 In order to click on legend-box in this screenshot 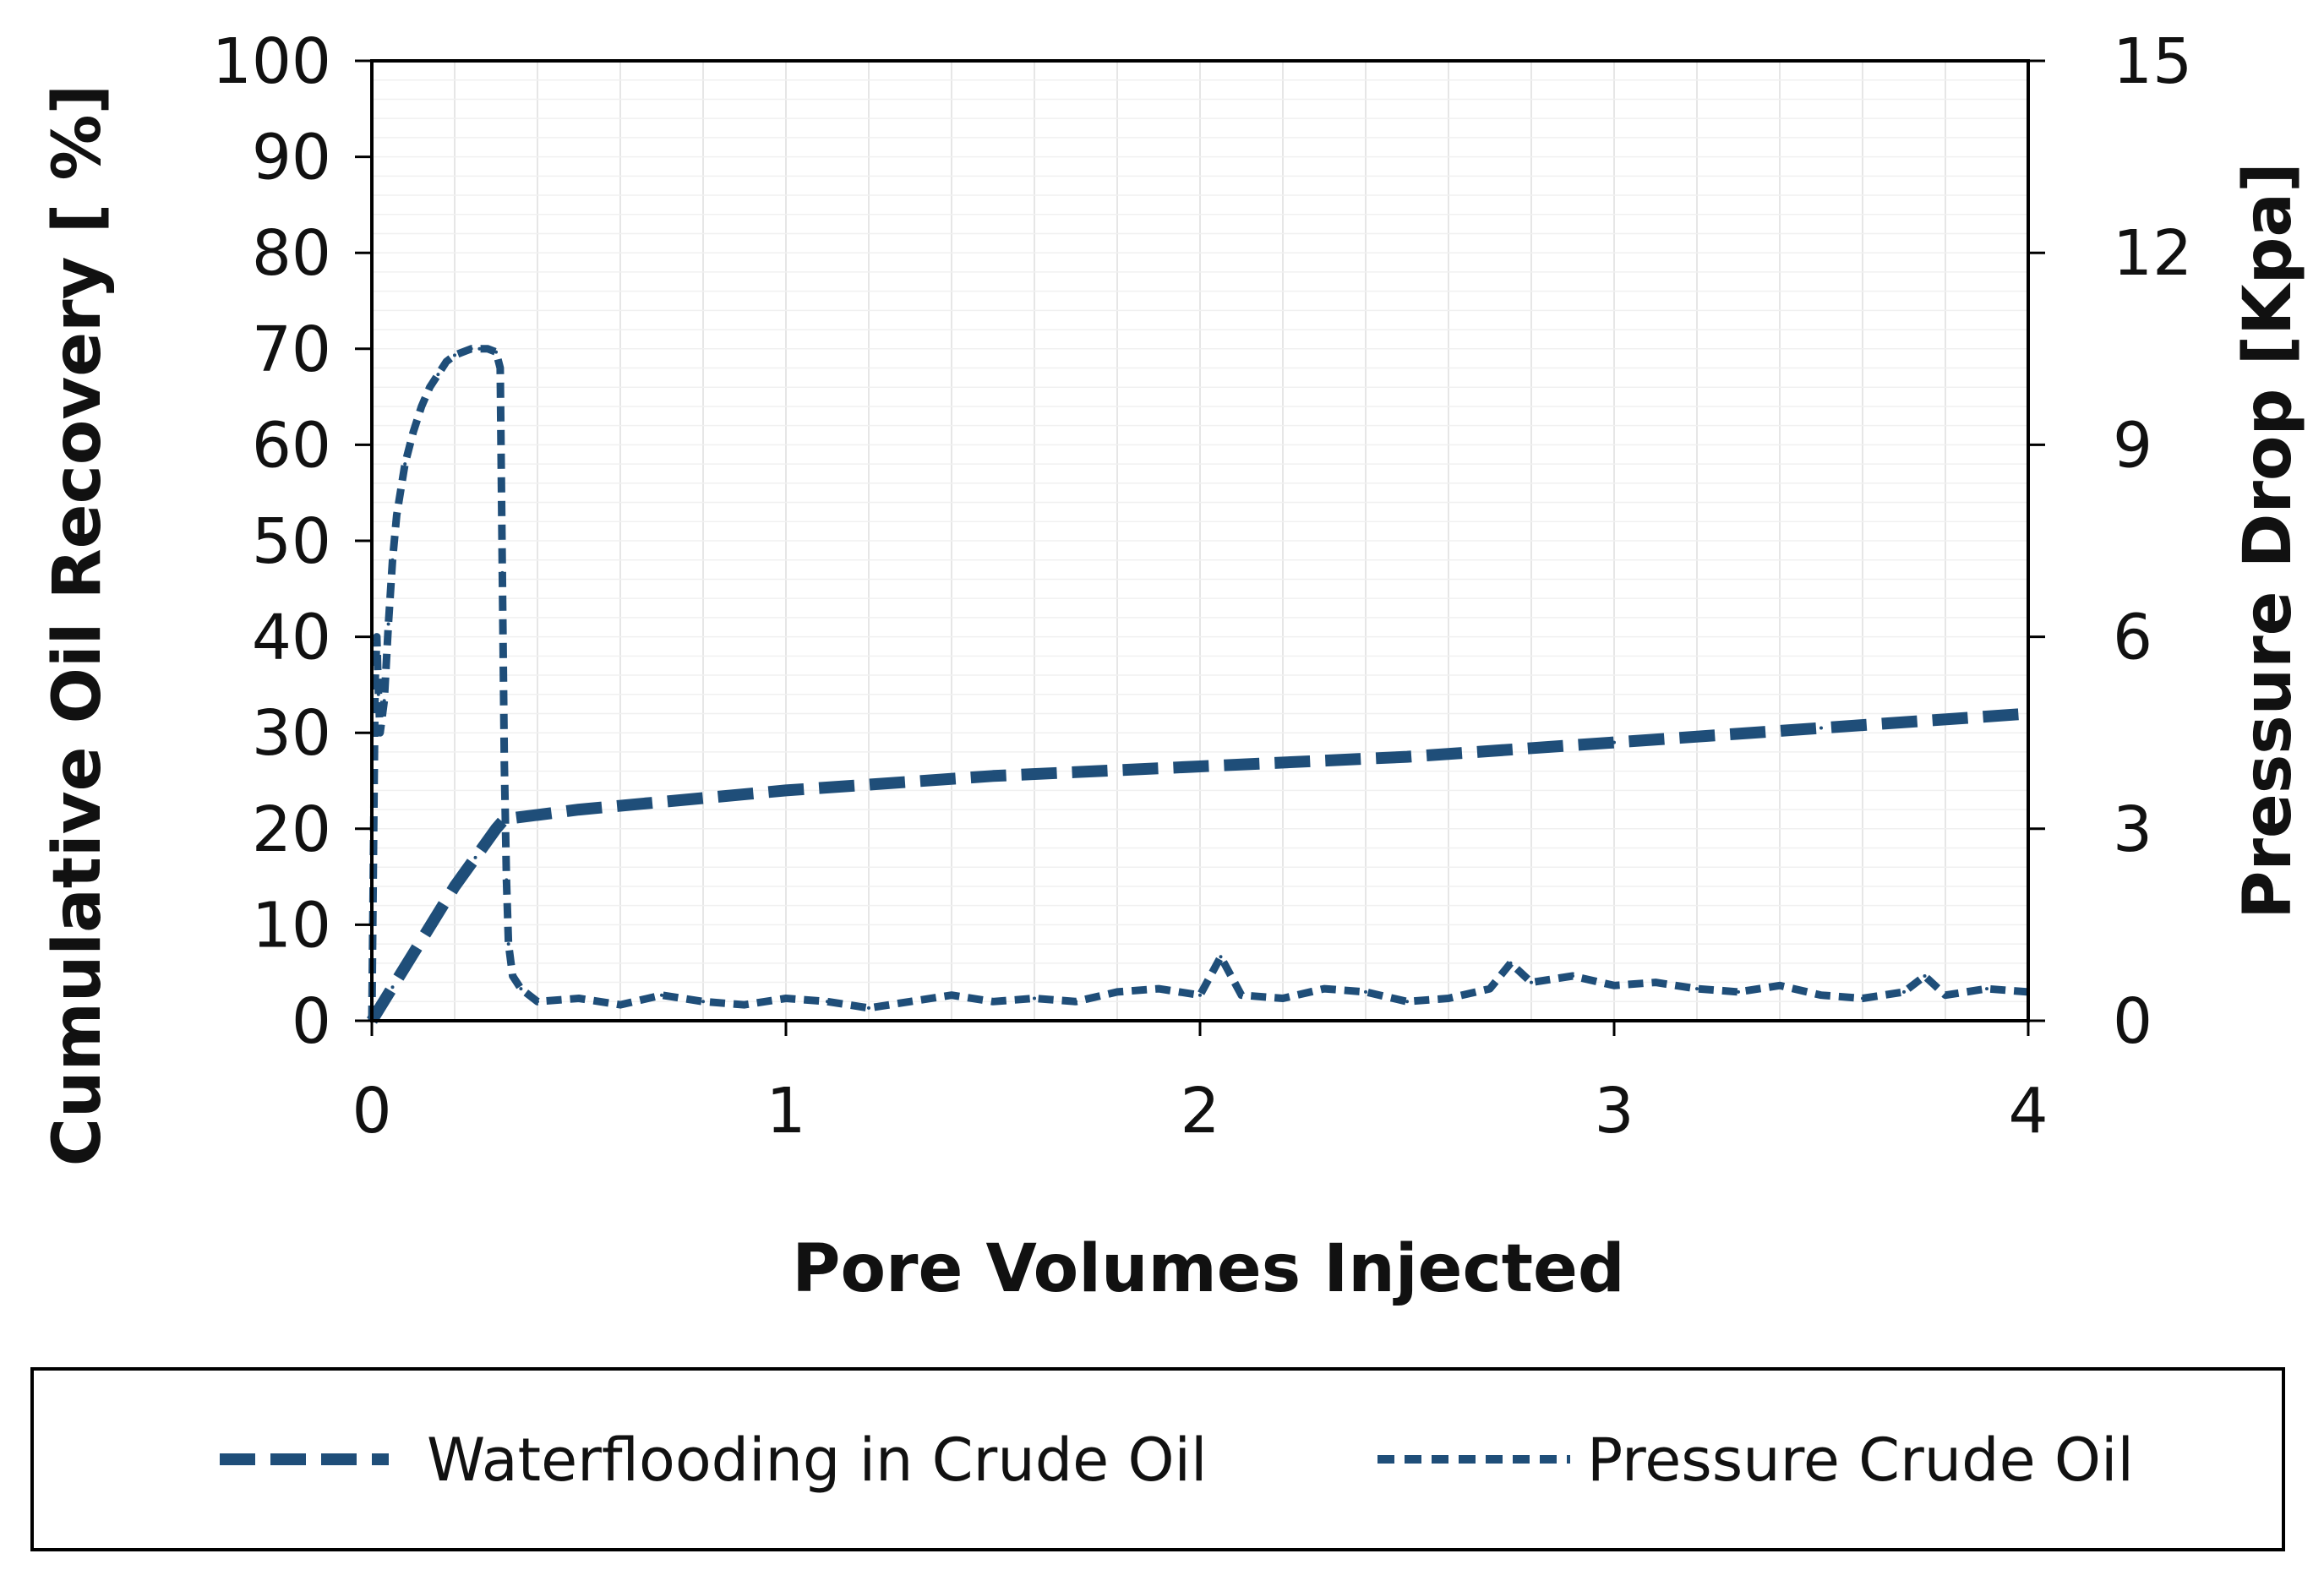, I will do `click(1157, 1459)`.